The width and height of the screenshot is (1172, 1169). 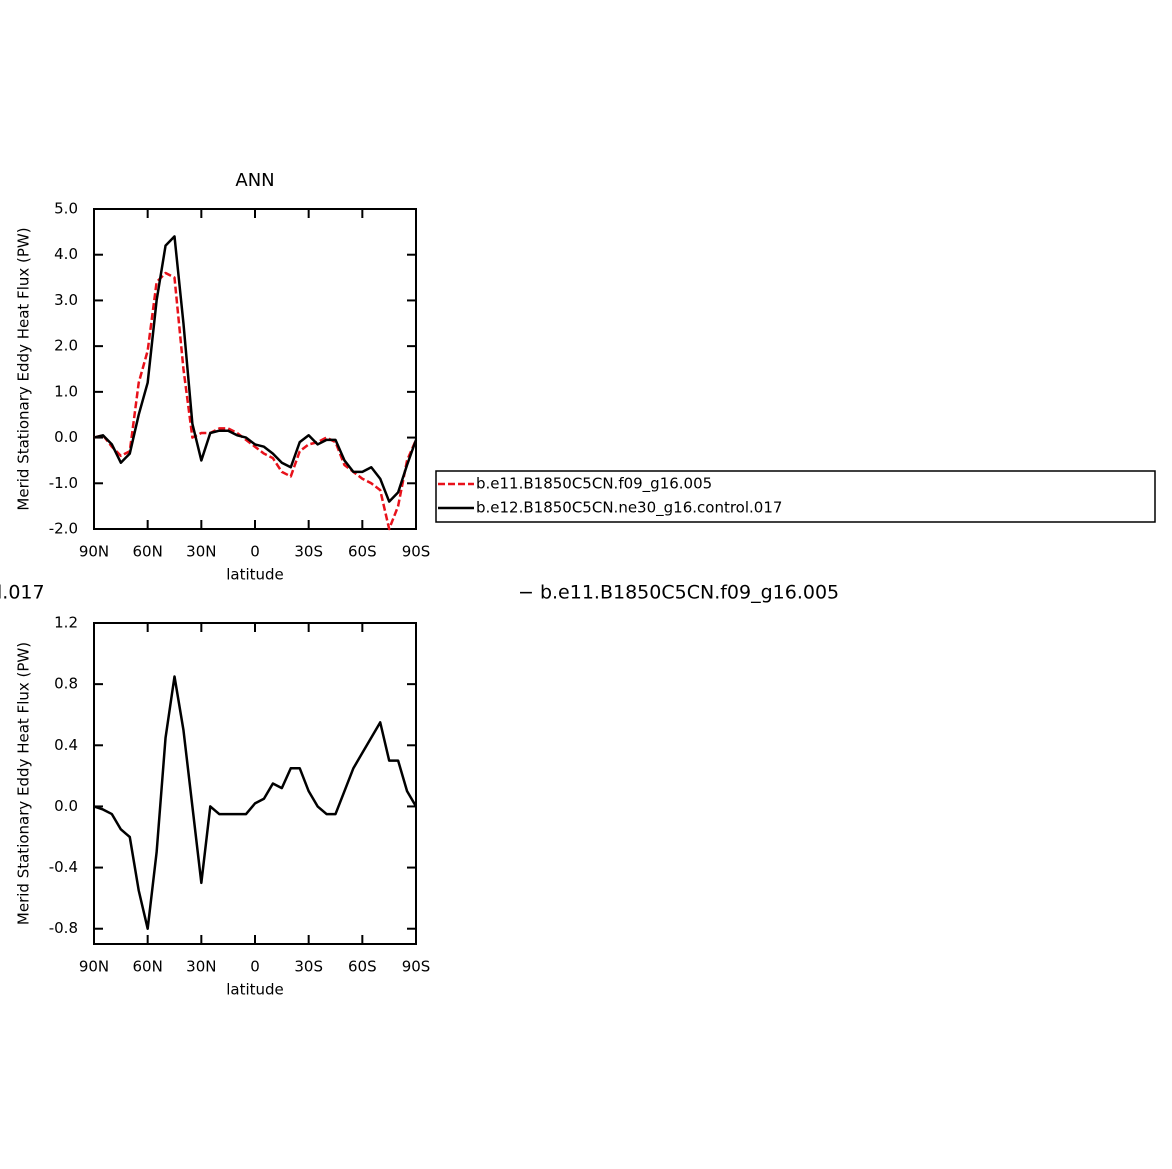 What do you see at coordinates (22, 593) in the screenshot?
I see `annotation: l.017` at bounding box center [22, 593].